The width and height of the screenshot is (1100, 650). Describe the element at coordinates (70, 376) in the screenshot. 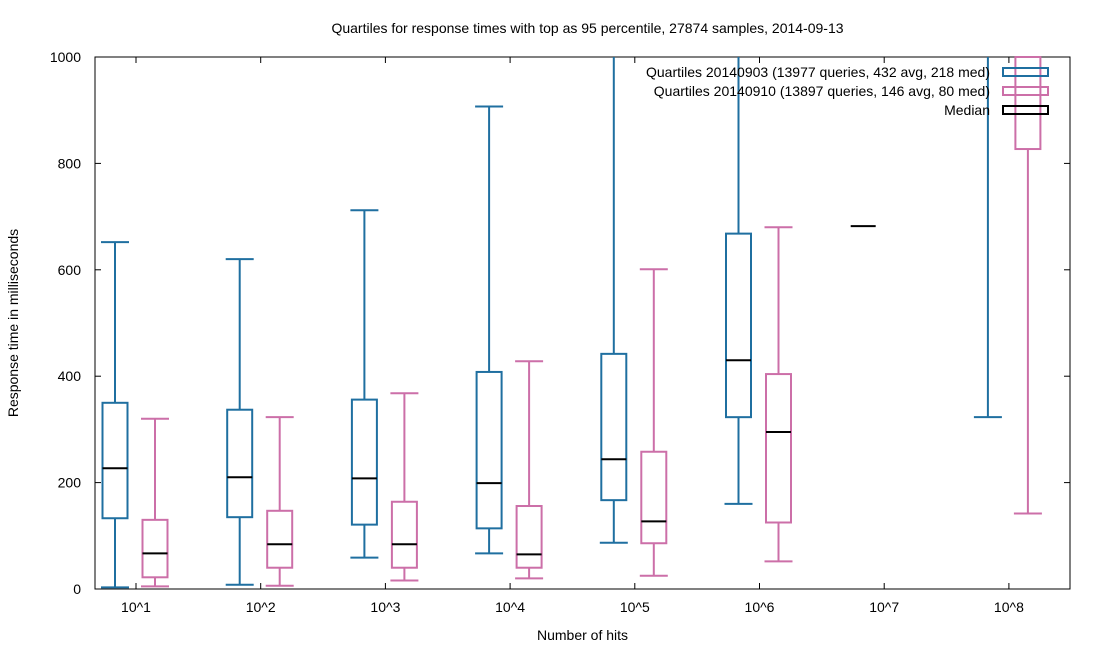

I see `y-tick-label: 400` at that location.